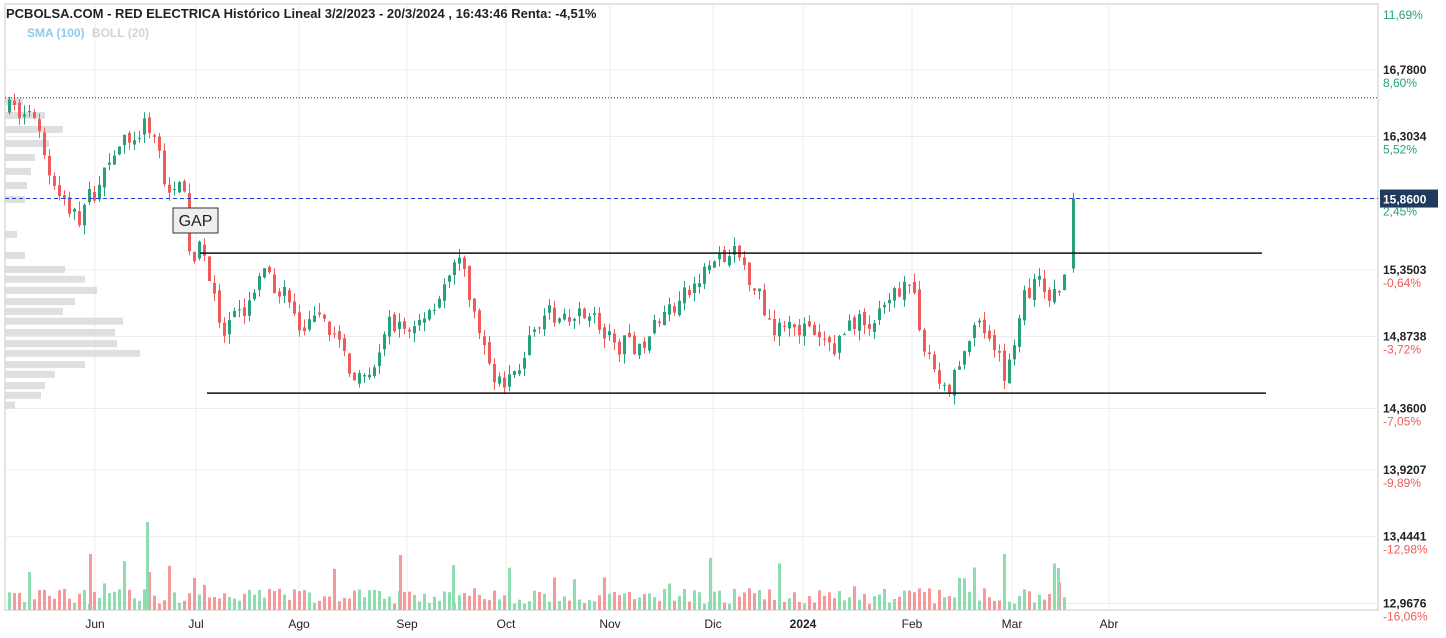 The image size is (1446, 638). What do you see at coordinates (1403, 15) in the screenshot?
I see `y-tick-pct-top: 11,69%` at bounding box center [1403, 15].